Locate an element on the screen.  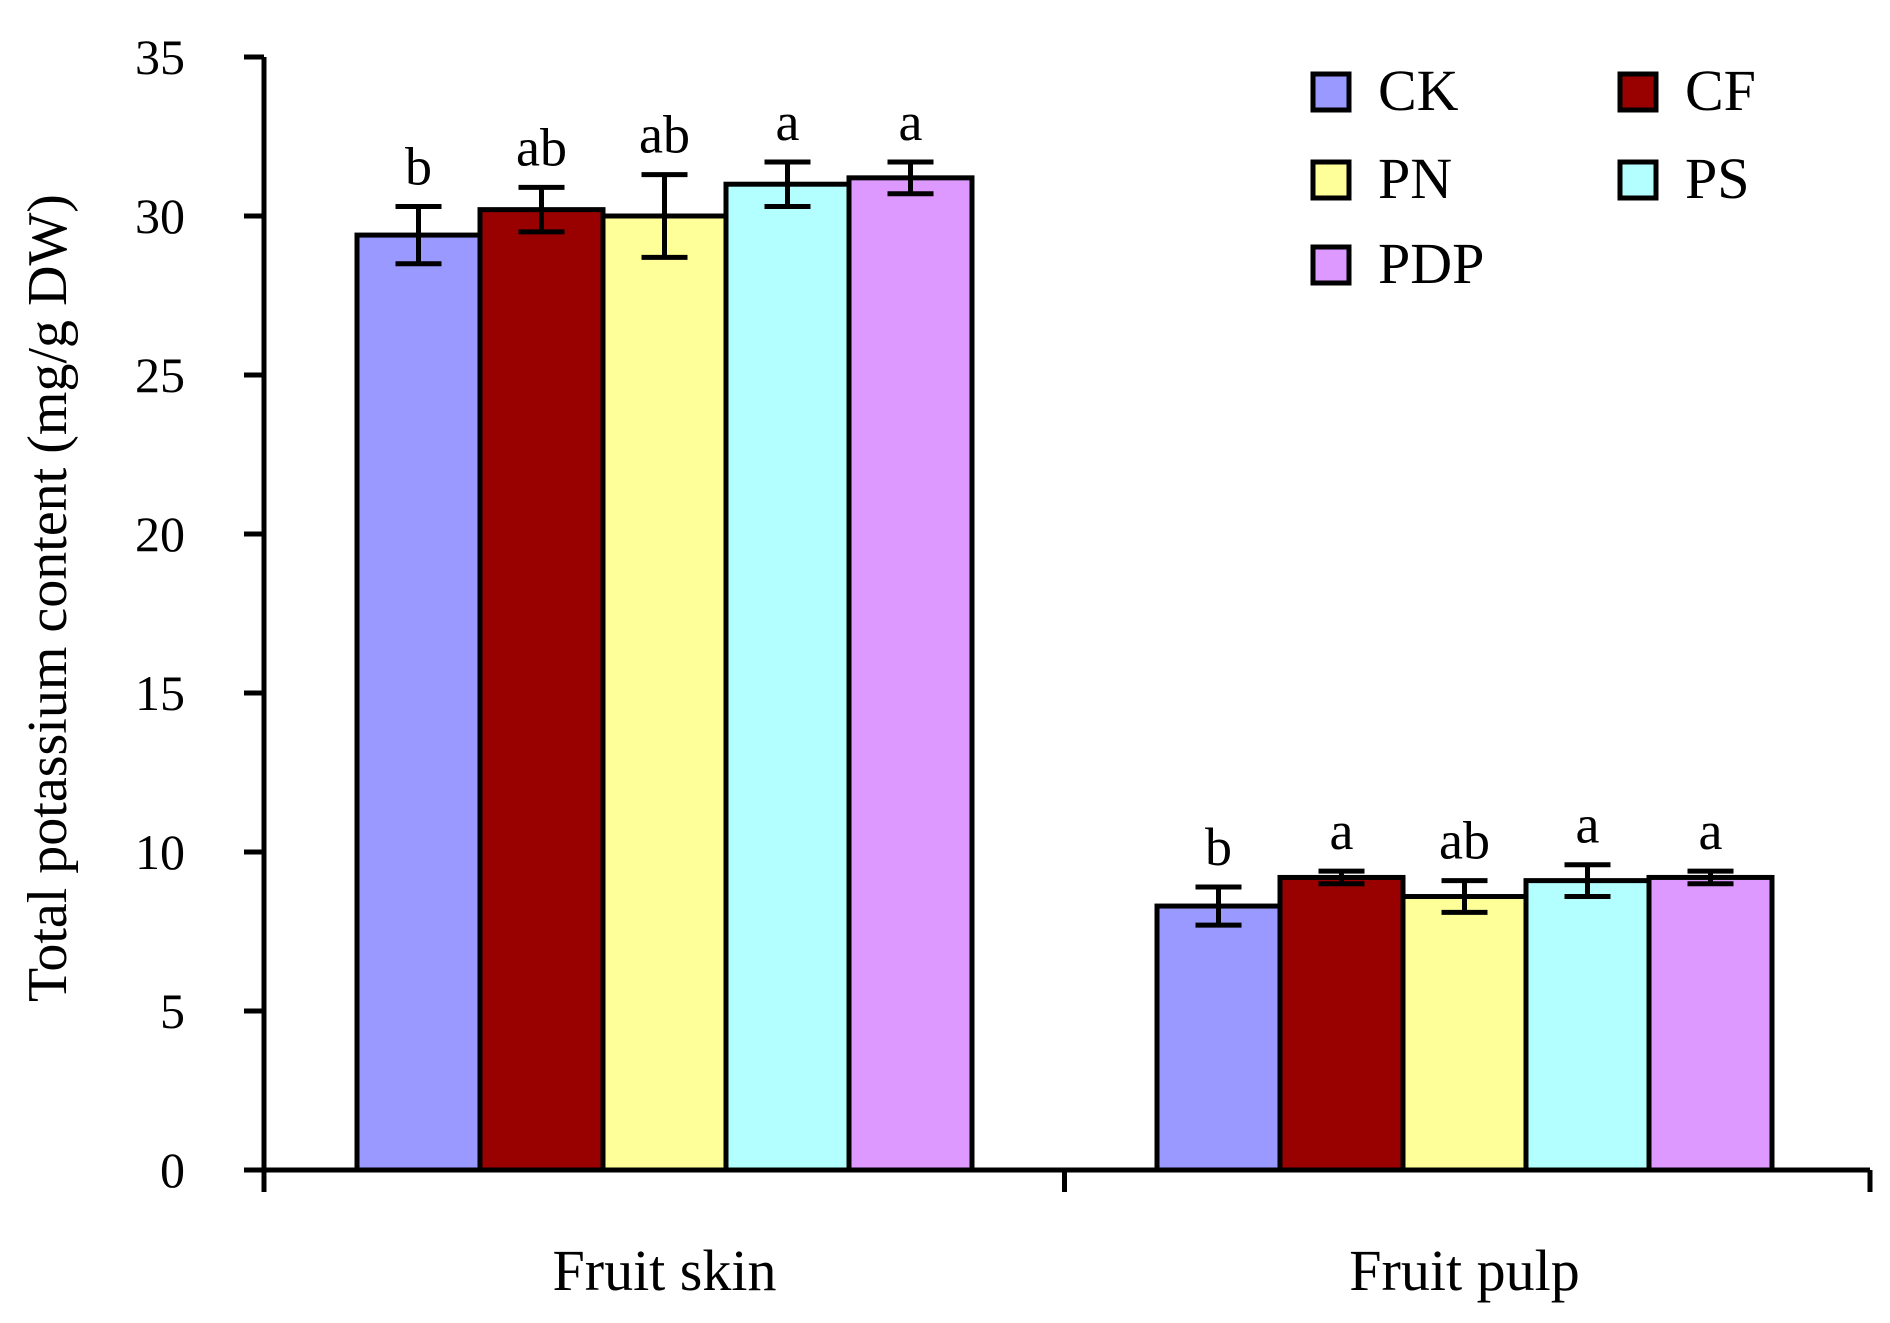
legend-item-ck: CK is located at coordinates (1384, 90).